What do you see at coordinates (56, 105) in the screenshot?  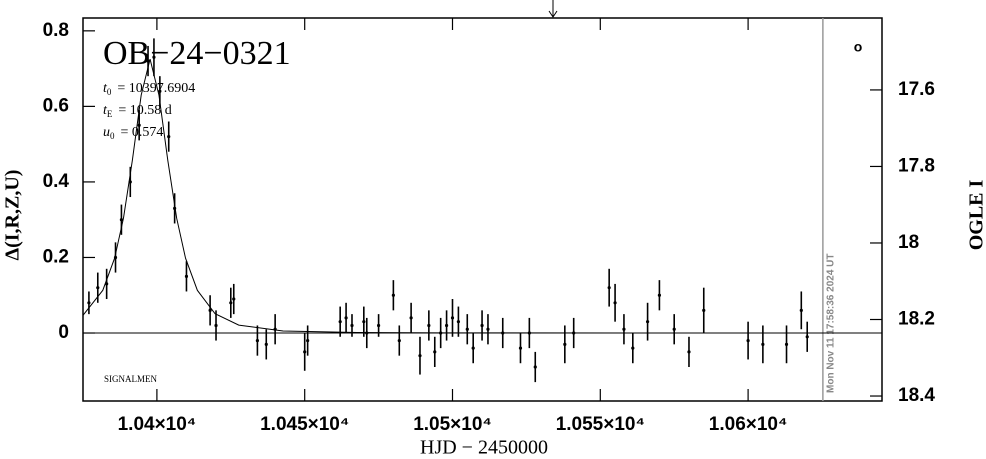 I see `y-tick-label: 0.6` at bounding box center [56, 105].